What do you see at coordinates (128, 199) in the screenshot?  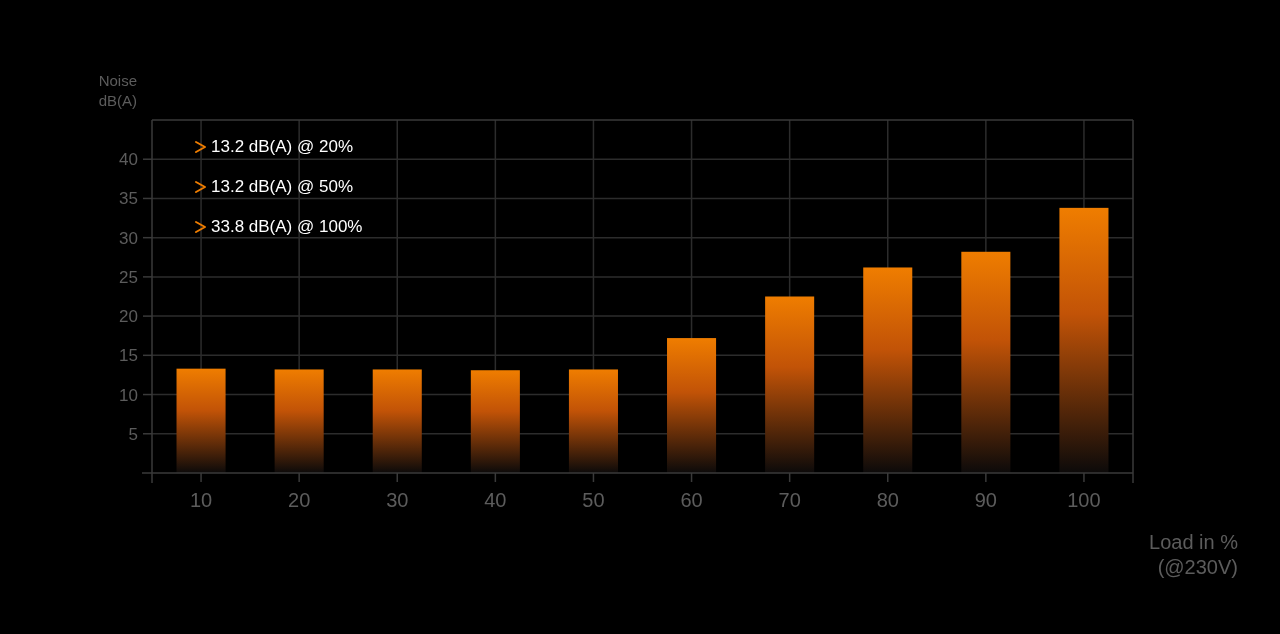 I see `y-tick-label: 35` at bounding box center [128, 199].